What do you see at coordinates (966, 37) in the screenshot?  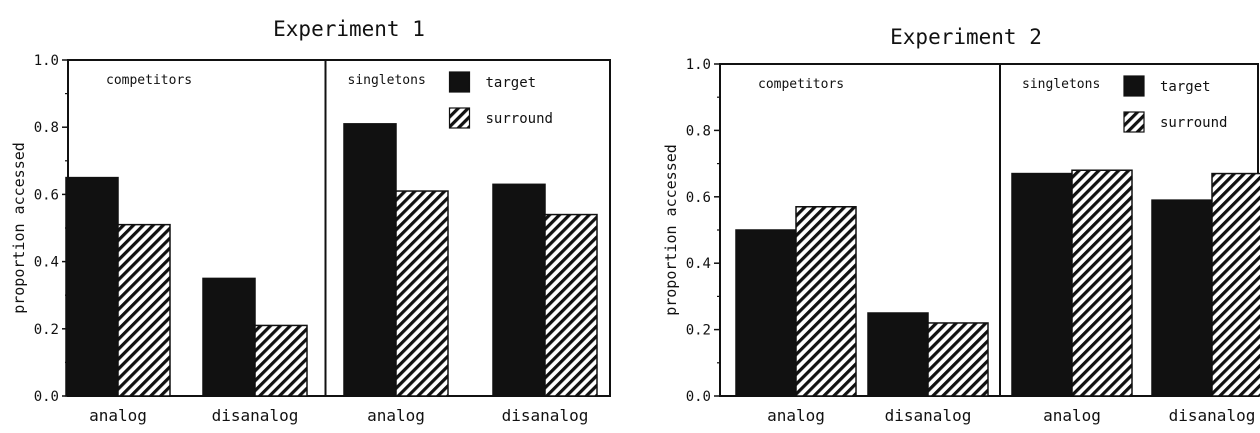 I see `chart-title: Experiment 2` at bounding box center [966, 37].